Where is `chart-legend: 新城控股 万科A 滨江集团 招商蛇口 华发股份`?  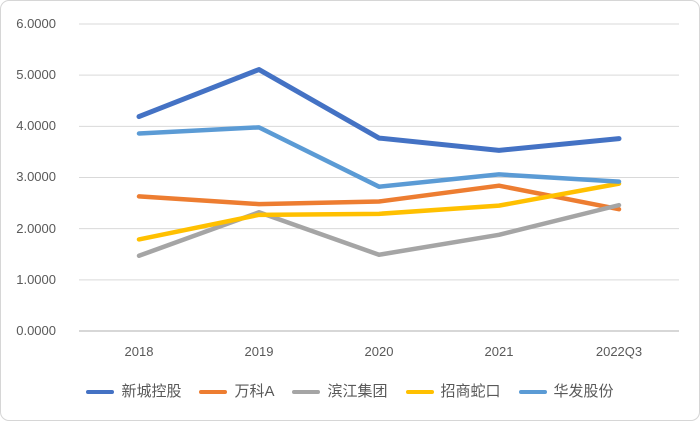
chart-legend: 新城控股 万科A 滨江集团 招商蛇口 华发股份 is located at coordinates (350, 392).